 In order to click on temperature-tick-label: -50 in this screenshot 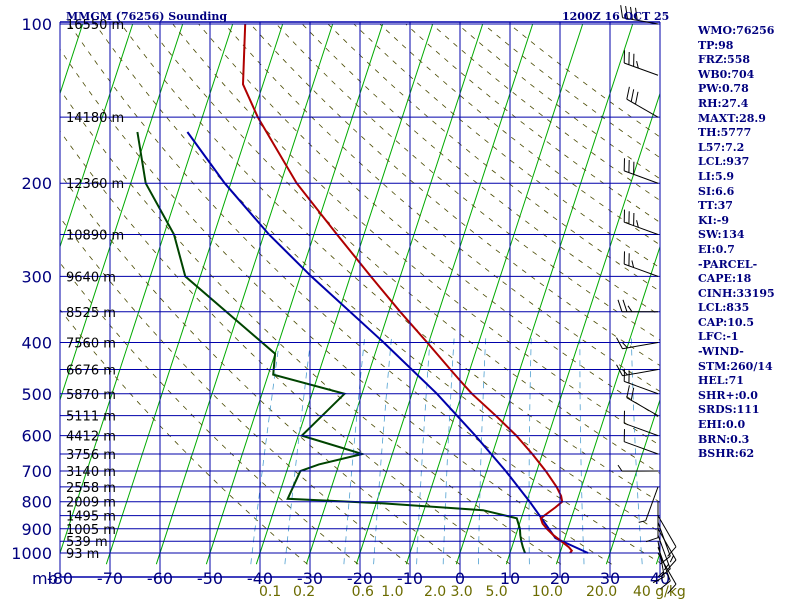, I will do `click(210, 578)`.